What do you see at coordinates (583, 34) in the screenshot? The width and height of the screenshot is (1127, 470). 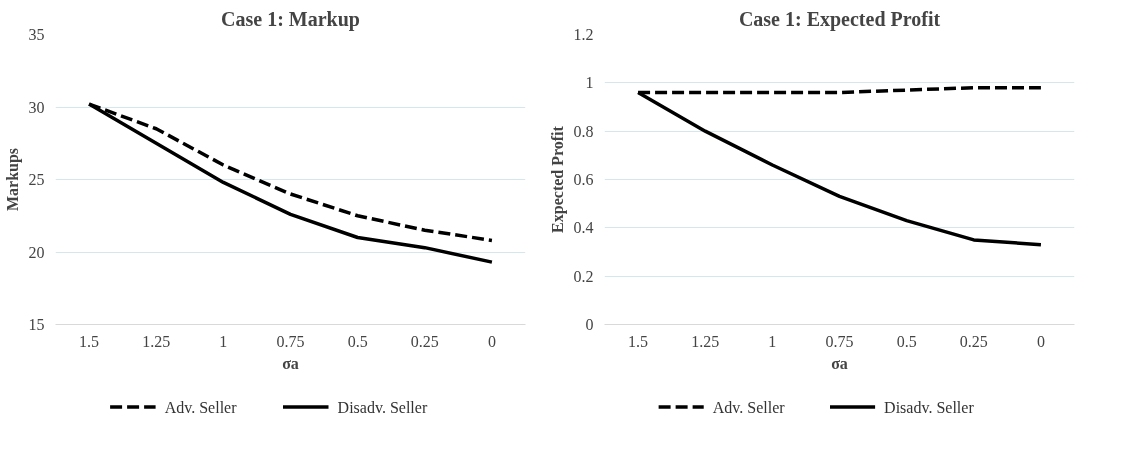 I see `y-tick-label: 1.2` at bounding box center [583, 34].